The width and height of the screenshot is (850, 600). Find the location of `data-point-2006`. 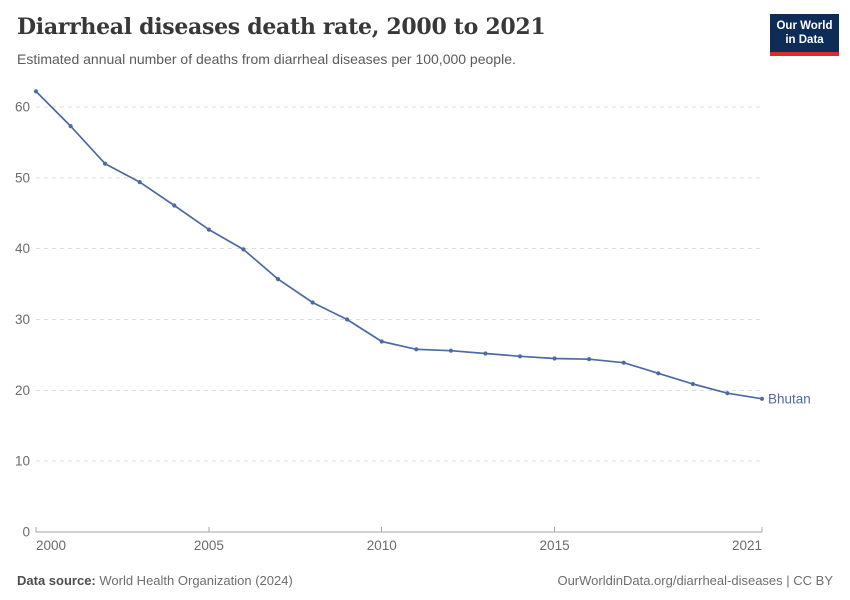

data-point-2006 is located at coordinates (243, 249).